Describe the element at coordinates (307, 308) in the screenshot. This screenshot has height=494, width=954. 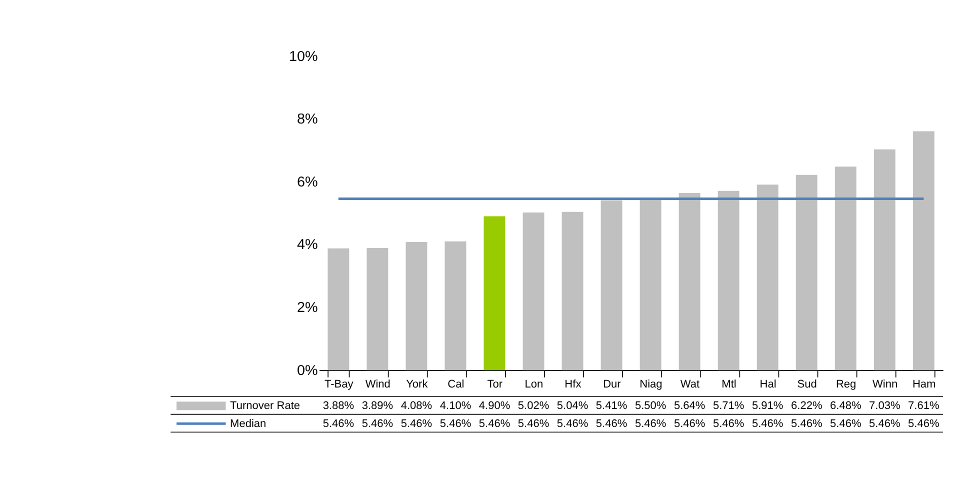
I see `y-tick-label: 2%` at that location.